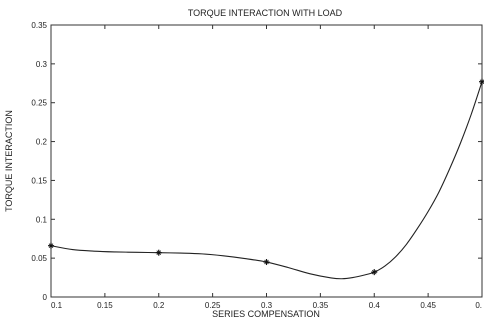 This screenshot has height=323, width=484. Describe the element at coordinates (159, 305) in the screenshot. I see `x-tick-label: 0.2` at that location.